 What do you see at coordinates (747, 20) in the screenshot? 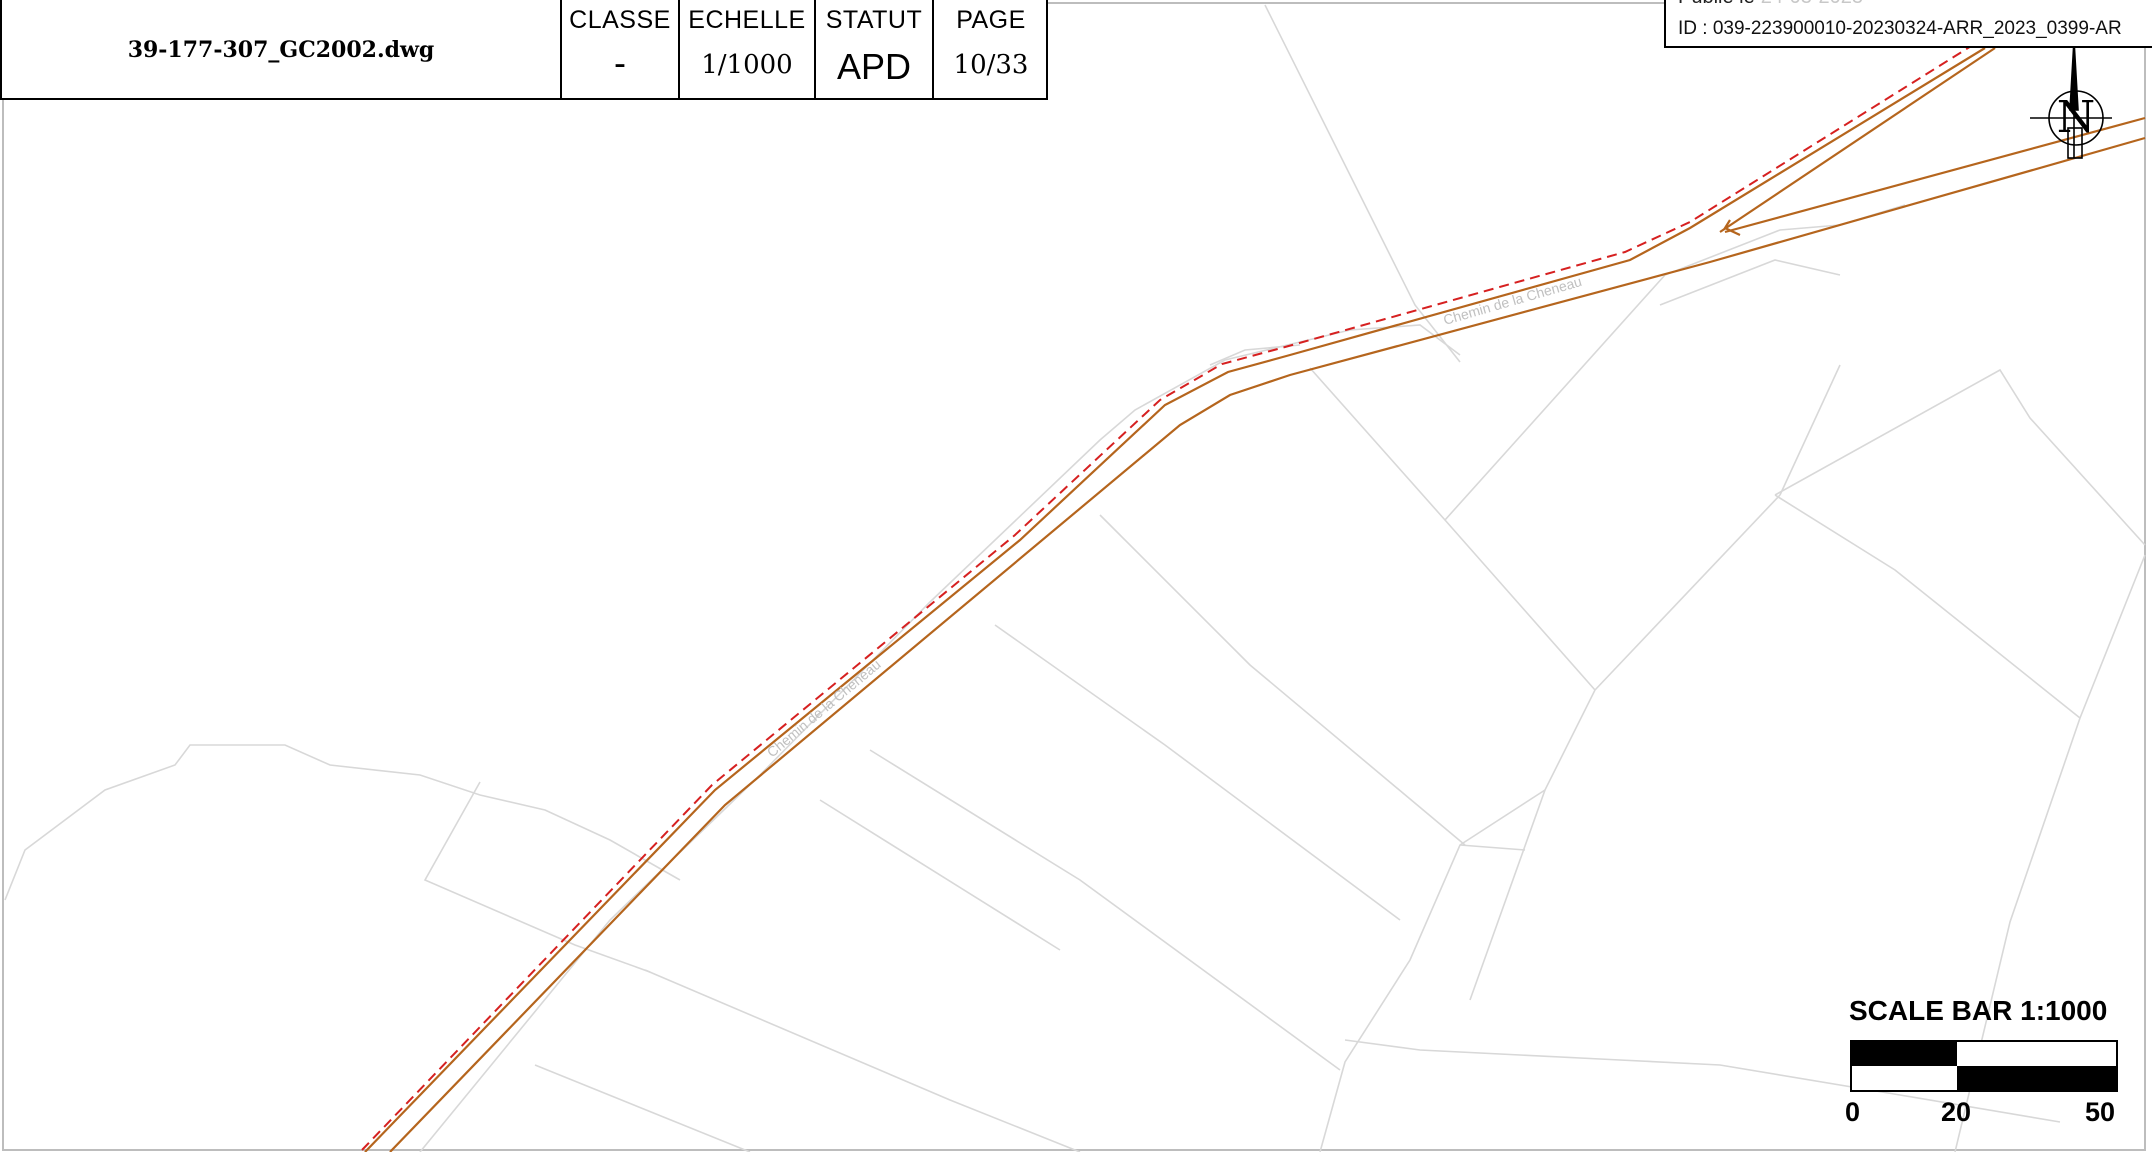
I see `echelle-header: ECHELLE` at bounding box center [747, 20].